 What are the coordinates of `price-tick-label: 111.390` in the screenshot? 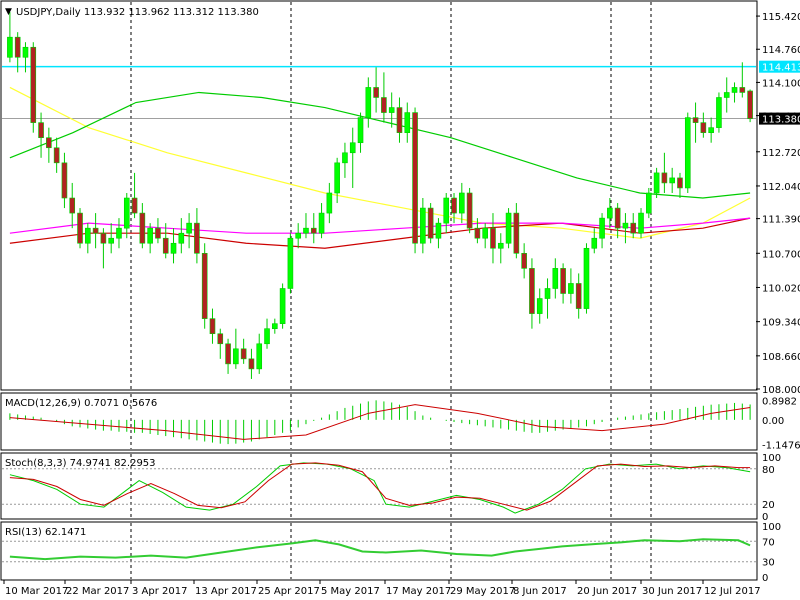 It's located at (781, 220).